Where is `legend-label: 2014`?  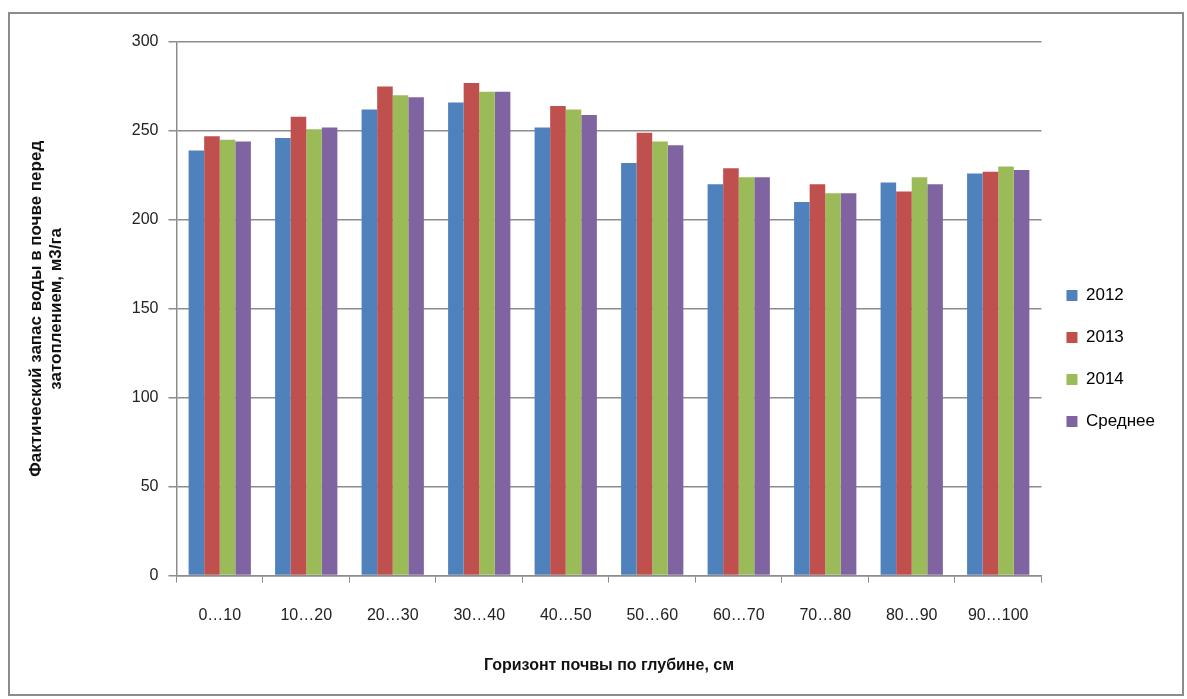
legend-label: 2014 is located at coordinates (1104, 379).